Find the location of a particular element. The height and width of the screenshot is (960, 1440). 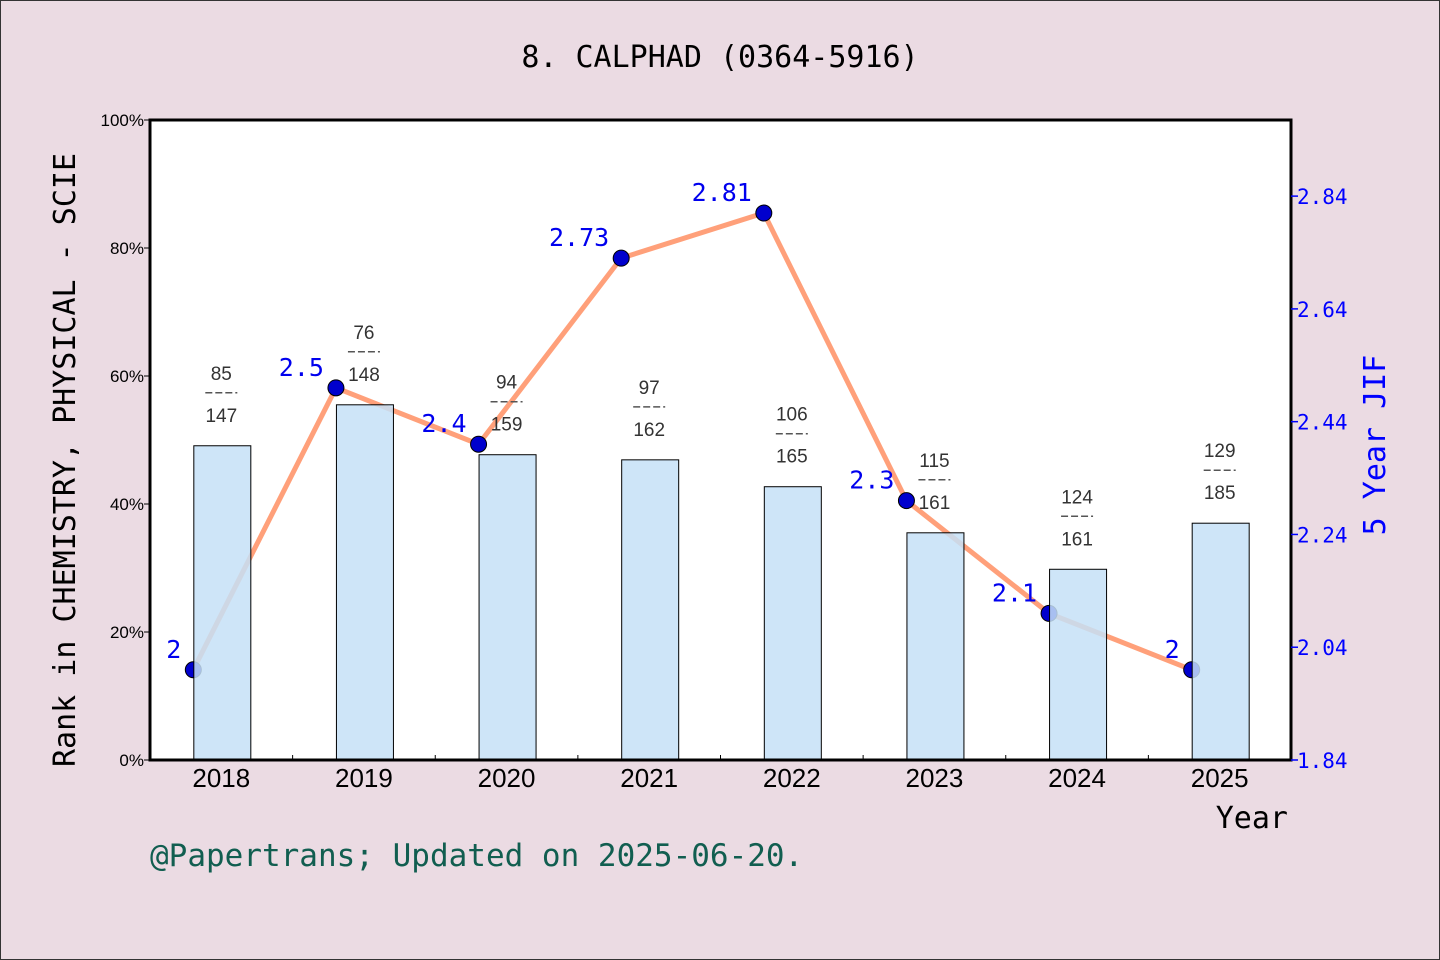

x-tick-label: 2022 is located at coordinates (792, 778).